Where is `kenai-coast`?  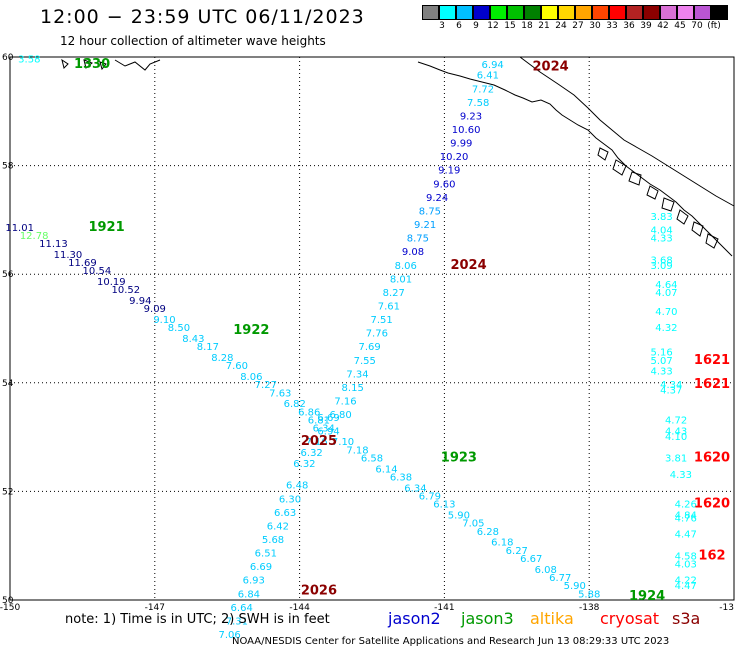
kenai-coast is located at coordinates (137, 65).